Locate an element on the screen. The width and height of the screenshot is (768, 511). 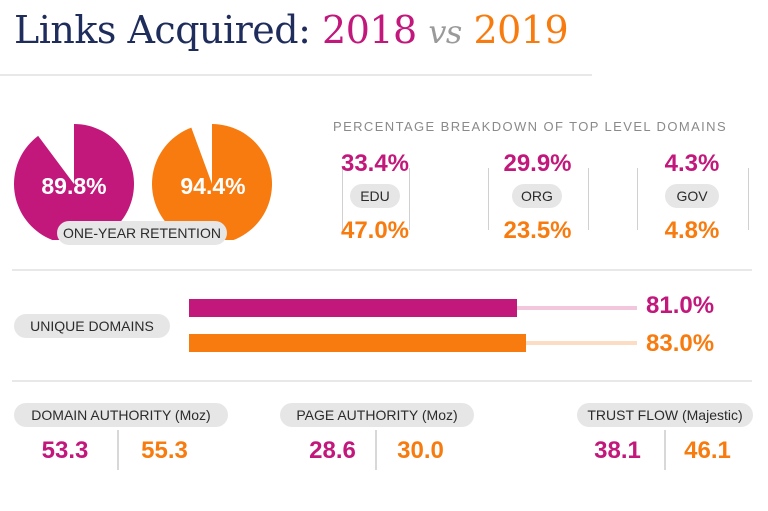
pie-2019-slice is located at coordinates (212, 182).